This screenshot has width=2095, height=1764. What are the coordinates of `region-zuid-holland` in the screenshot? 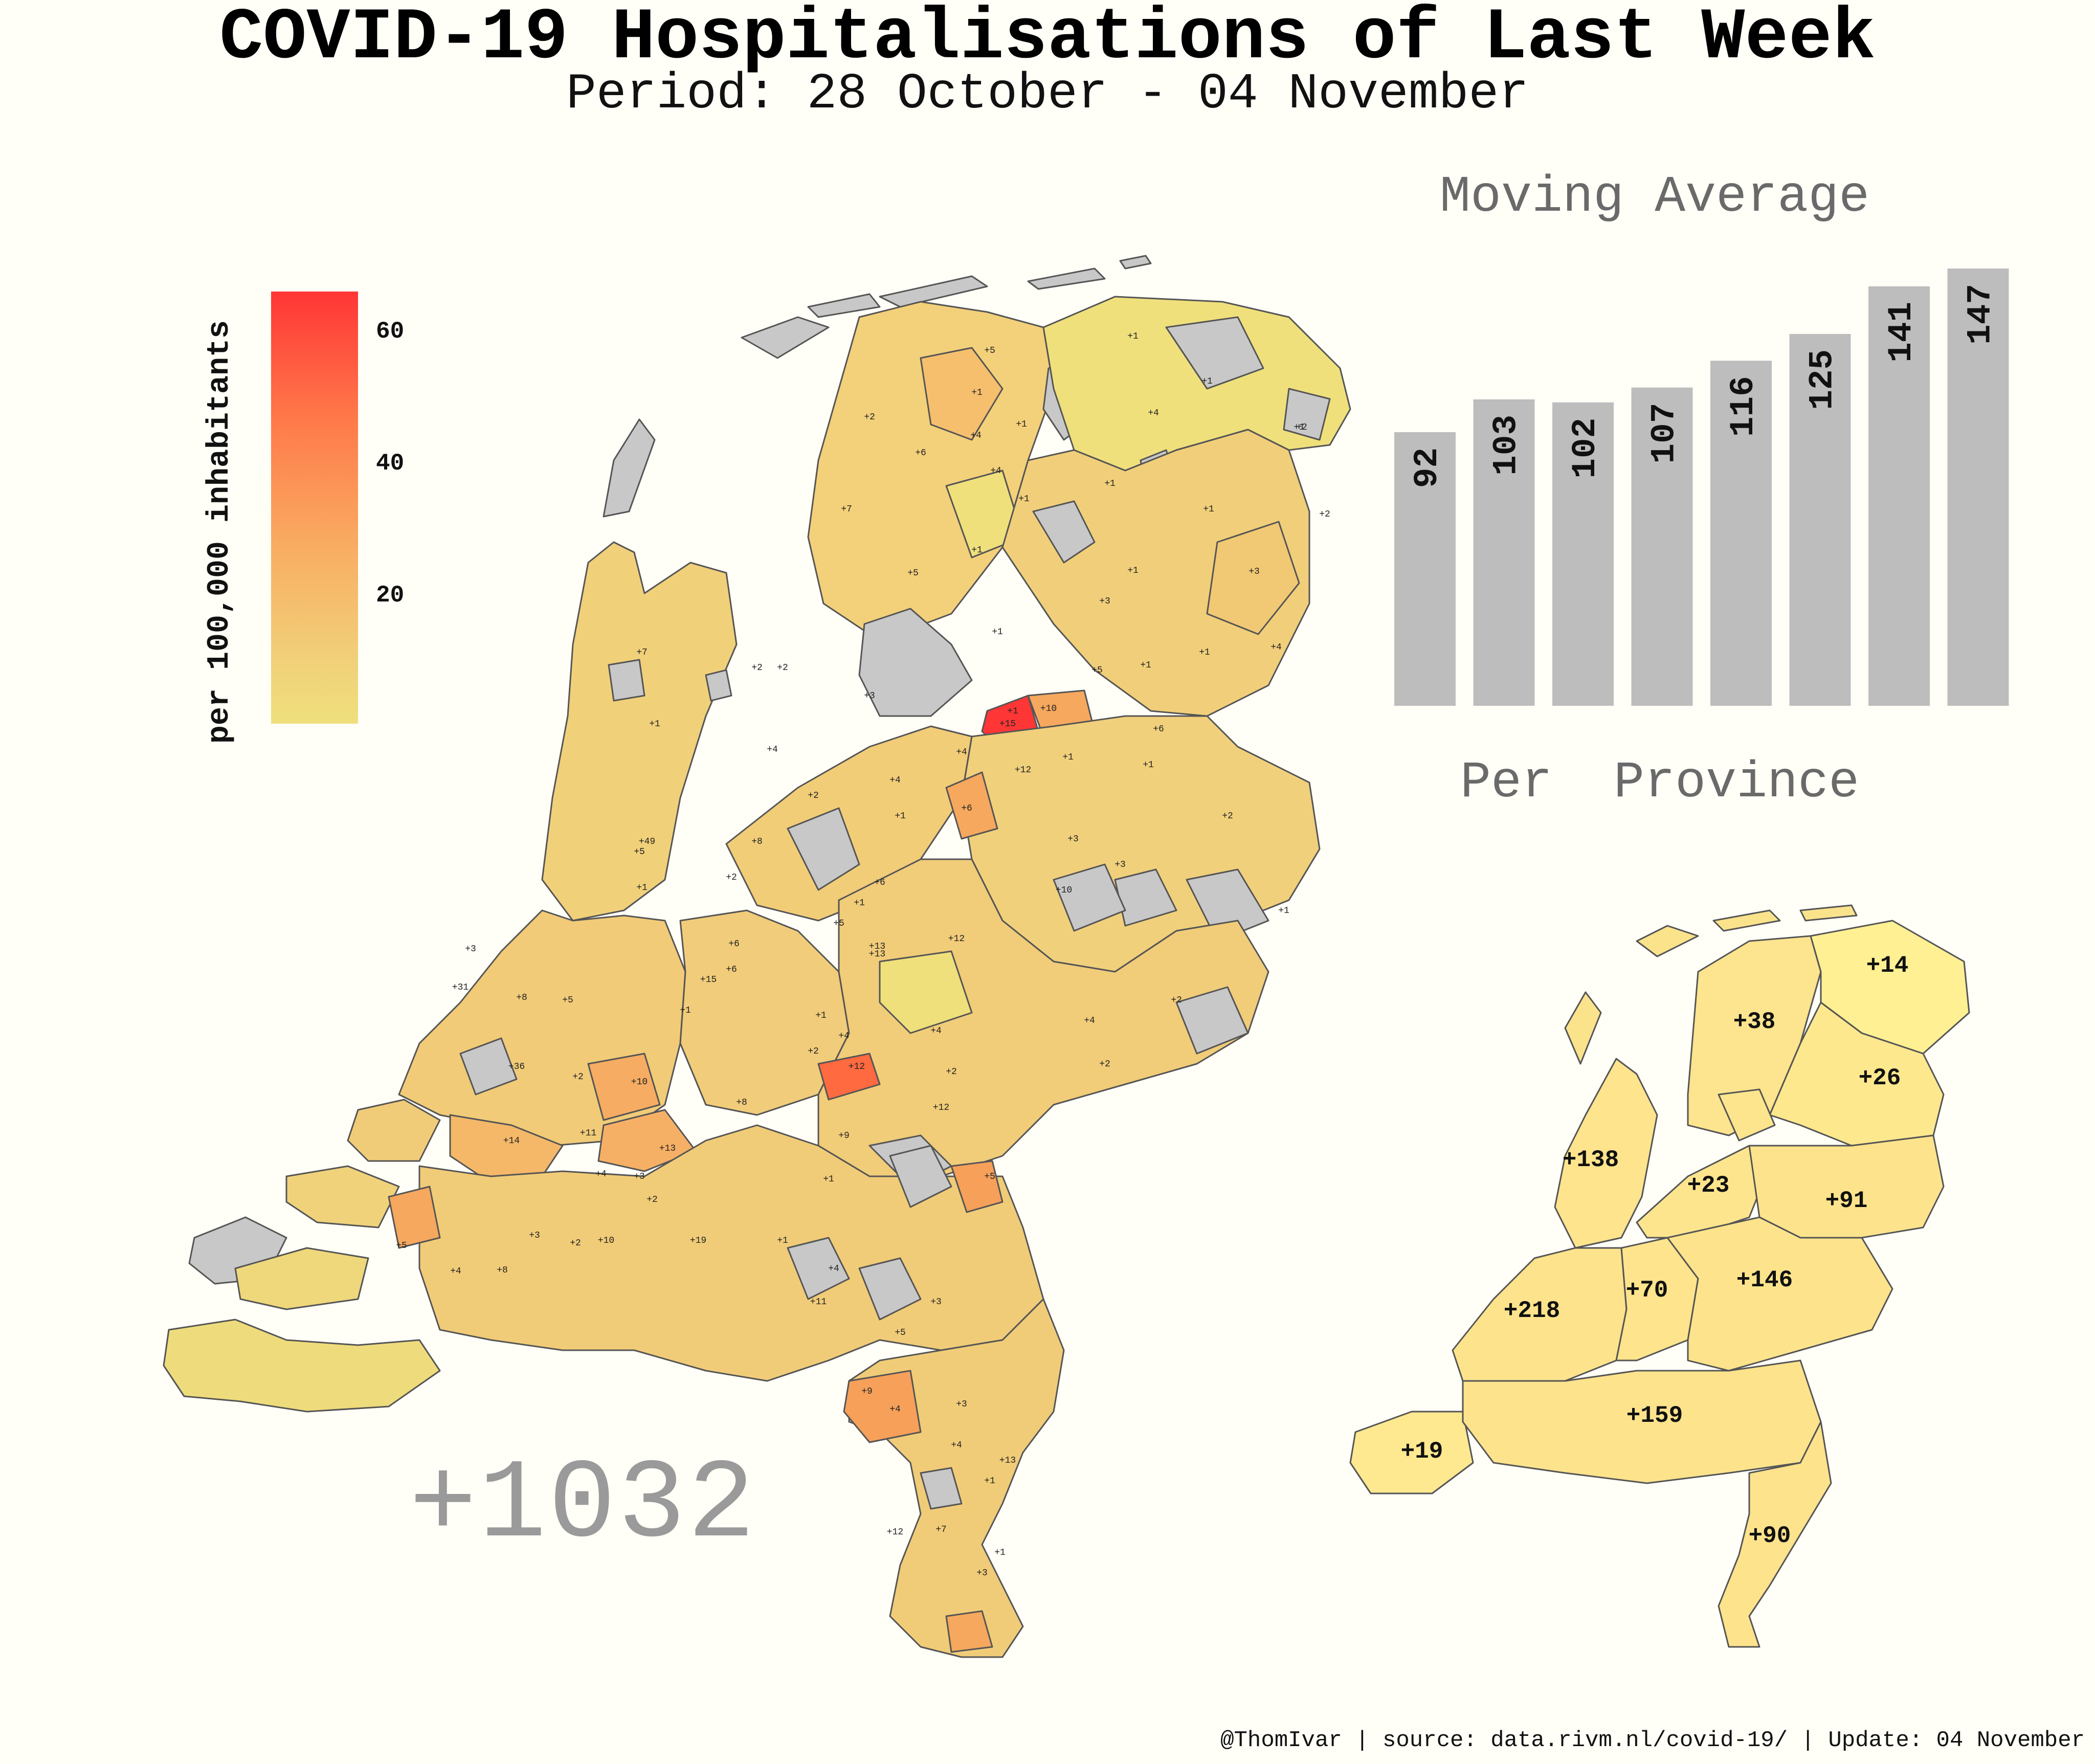 It's located at (542, 1028).